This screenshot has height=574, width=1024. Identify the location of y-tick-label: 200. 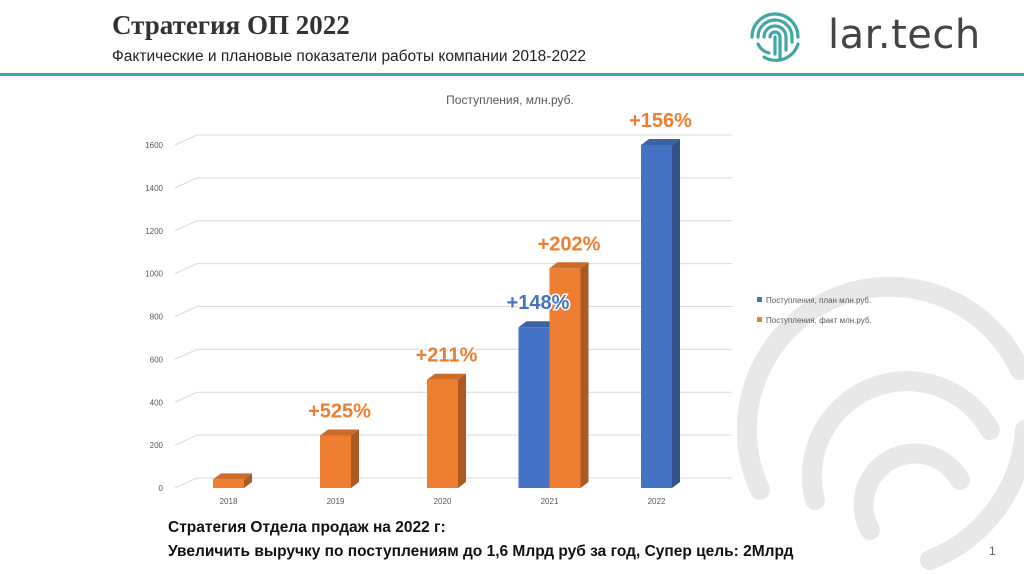
(157, 445).